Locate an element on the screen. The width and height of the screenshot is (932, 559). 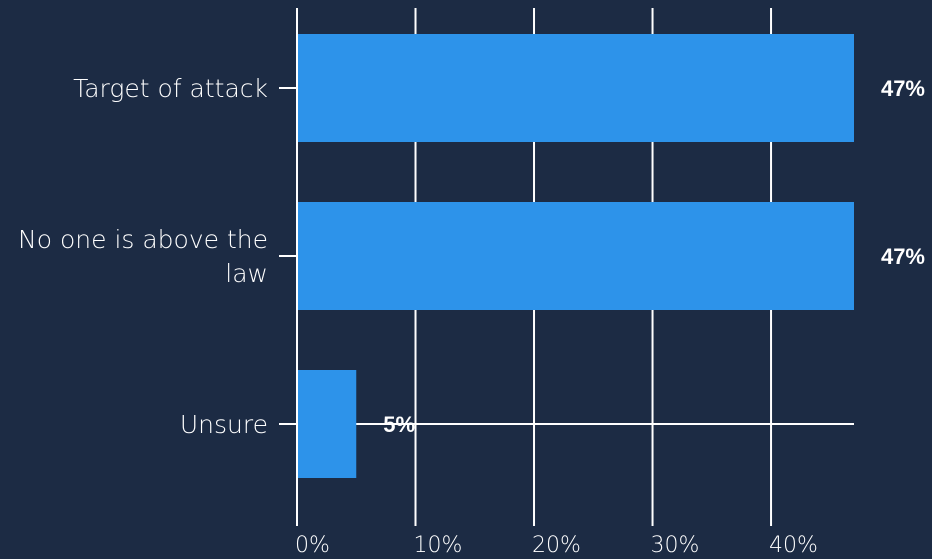
x-tick-label: 0% is located at coordinates (312, 545).